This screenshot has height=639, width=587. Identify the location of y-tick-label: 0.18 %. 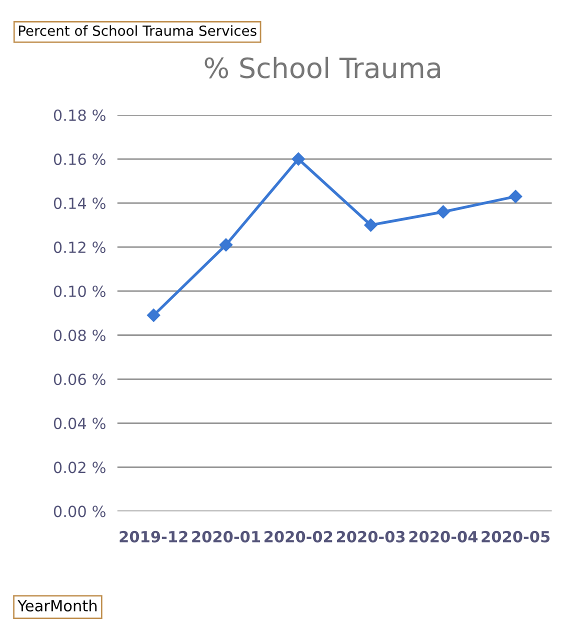
(80, 115).